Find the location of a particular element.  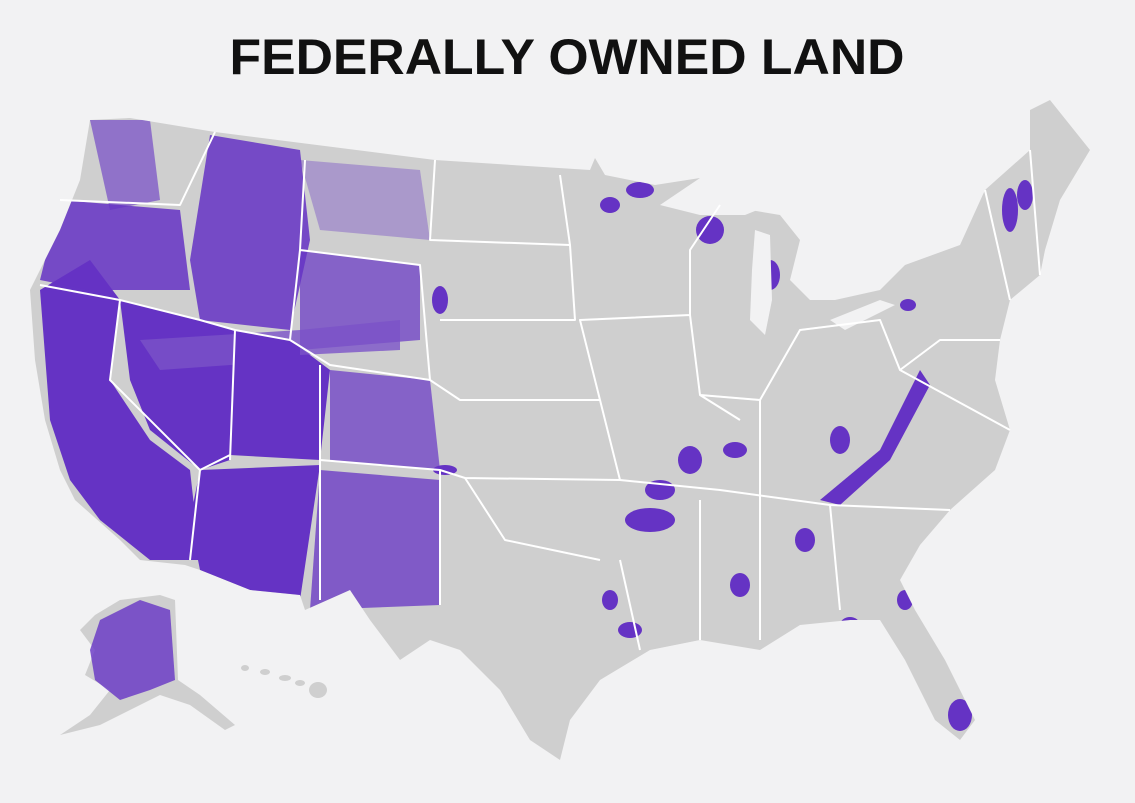

map-title: FEDERALLY OWNED LAND is located at coordinates (567, 57).